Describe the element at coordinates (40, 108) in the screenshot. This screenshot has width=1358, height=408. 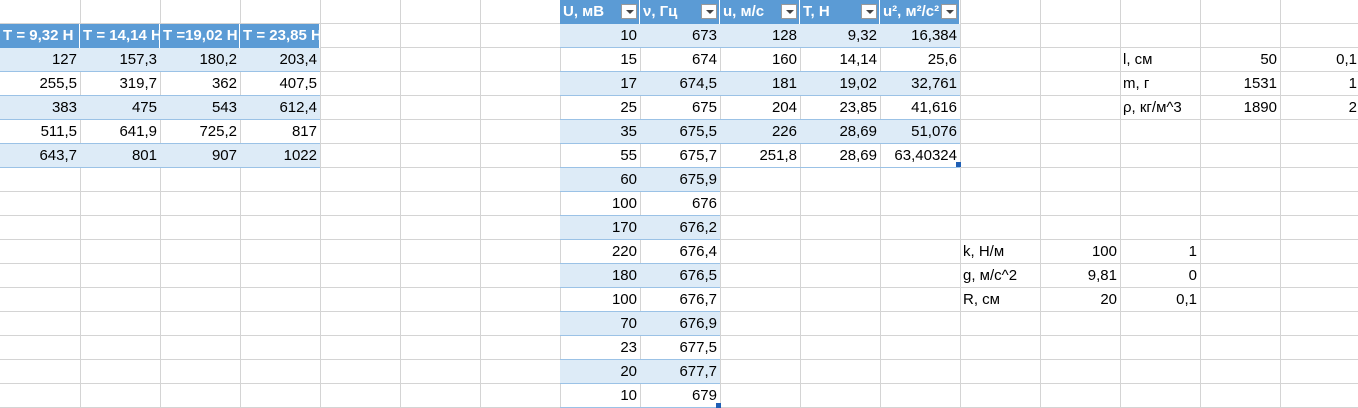
I see `left-table-cell: 383` at that location.